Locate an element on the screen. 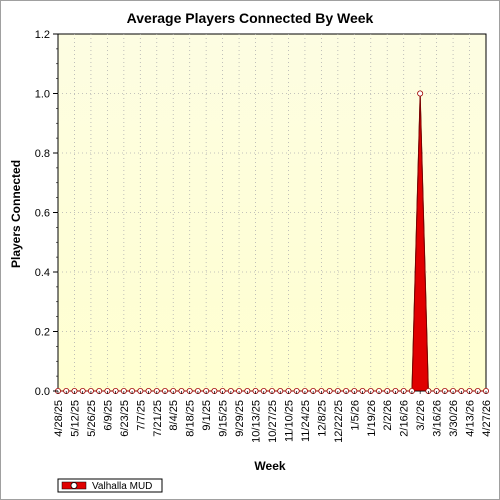 The image size is (500, 500). x-tick-label: 6/23/25 is located at coordinates (125, 418).